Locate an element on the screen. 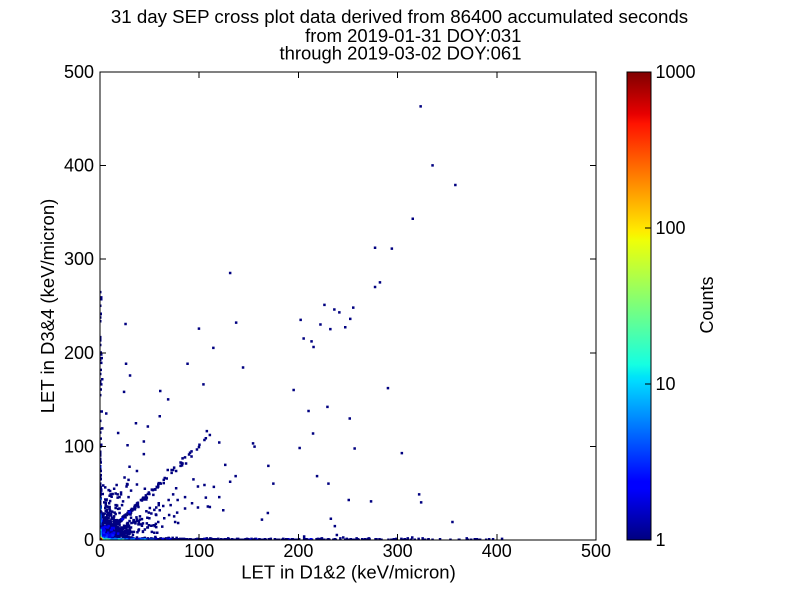 The width and height of the screenshot is (800, 600). svg-text: LET in D3&4 (keV/micron) is located at coordinates (47, 306).